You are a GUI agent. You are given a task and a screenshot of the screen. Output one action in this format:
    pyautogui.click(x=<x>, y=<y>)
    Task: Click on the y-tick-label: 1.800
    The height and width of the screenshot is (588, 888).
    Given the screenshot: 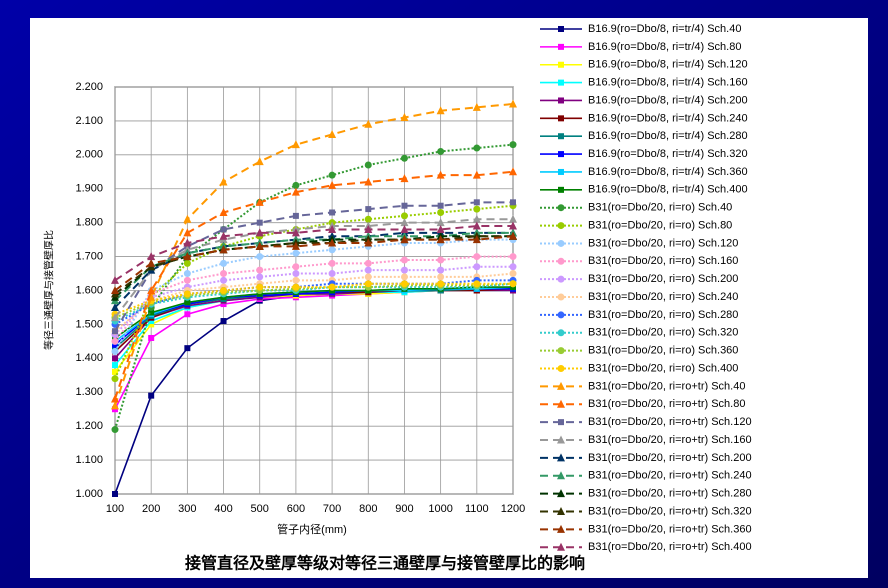 What is the action you would take?
    pyautogui.click(x=89, y=223)
    